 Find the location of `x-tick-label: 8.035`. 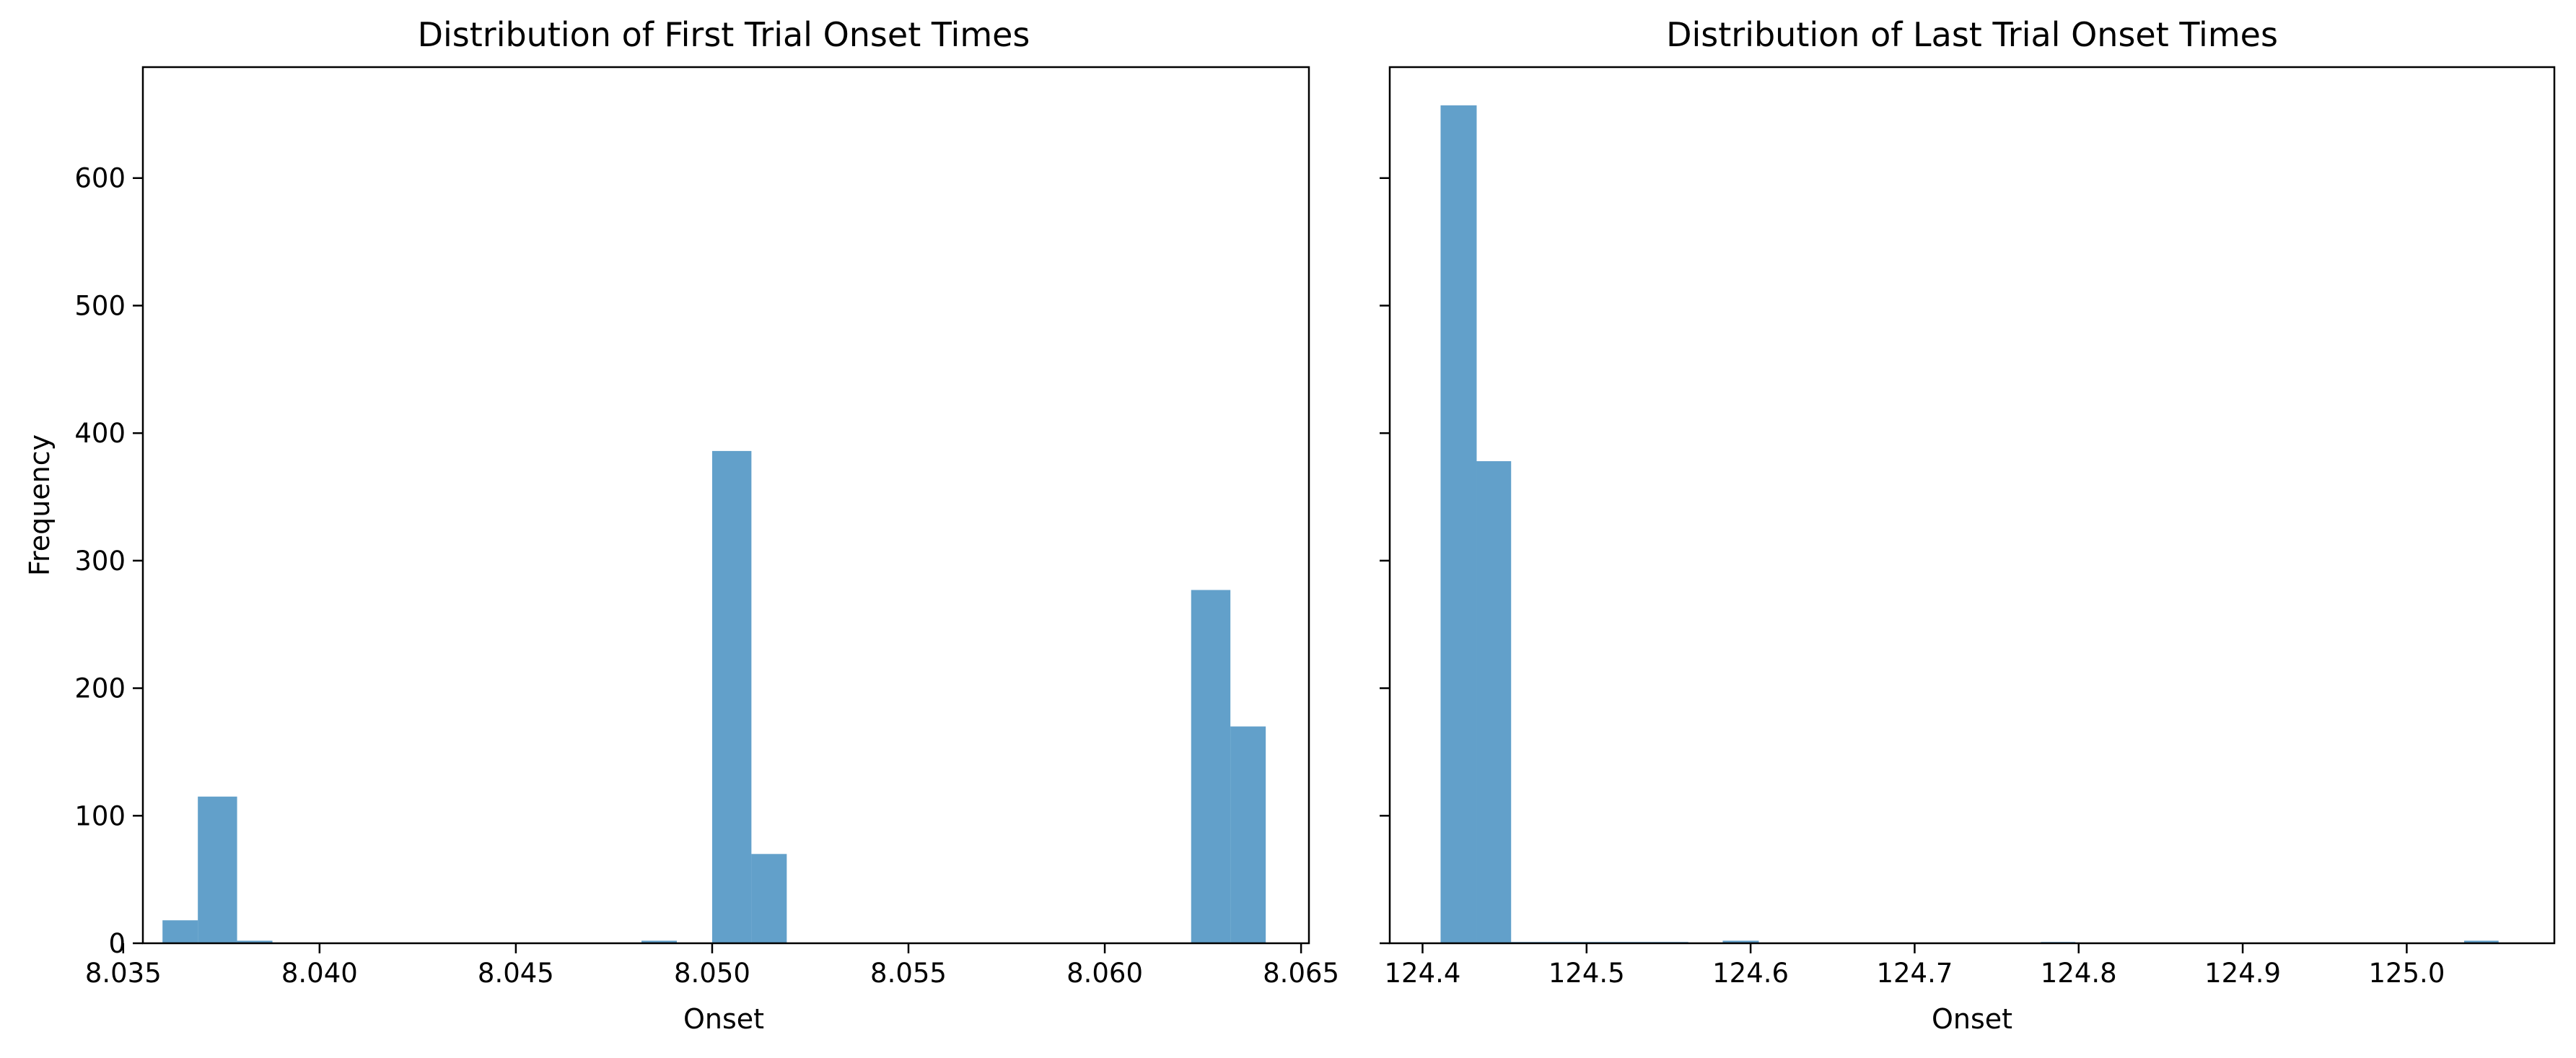

x-tick-label: 8.035 is located at coordinates (124, 973).